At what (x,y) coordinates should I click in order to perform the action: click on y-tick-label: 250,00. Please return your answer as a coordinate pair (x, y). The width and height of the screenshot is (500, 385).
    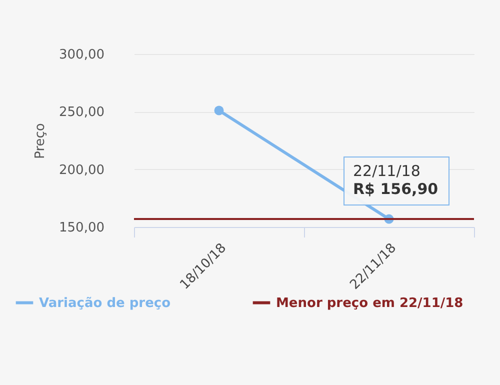
    Looking at the image, I should click on (81, 112).